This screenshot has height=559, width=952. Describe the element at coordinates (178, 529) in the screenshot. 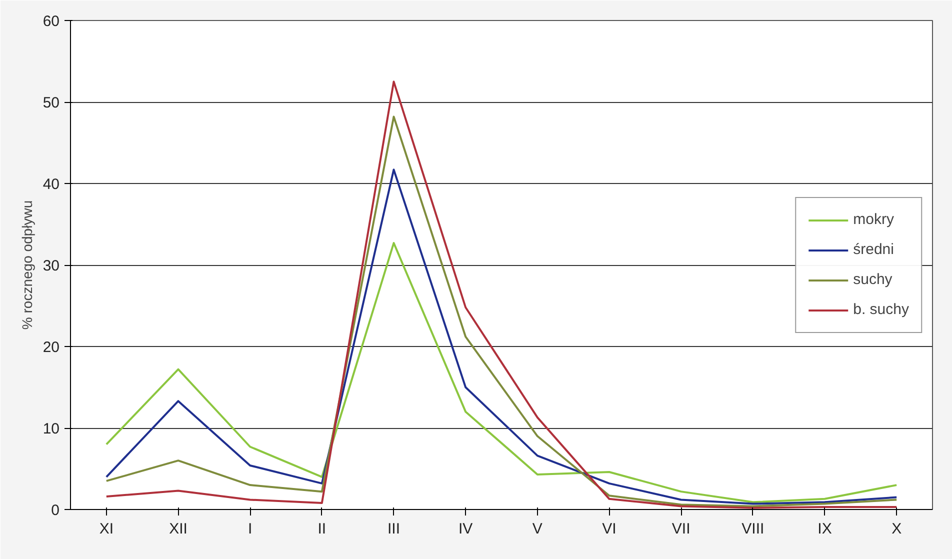

I see `x-tick-label: XII` at that location.